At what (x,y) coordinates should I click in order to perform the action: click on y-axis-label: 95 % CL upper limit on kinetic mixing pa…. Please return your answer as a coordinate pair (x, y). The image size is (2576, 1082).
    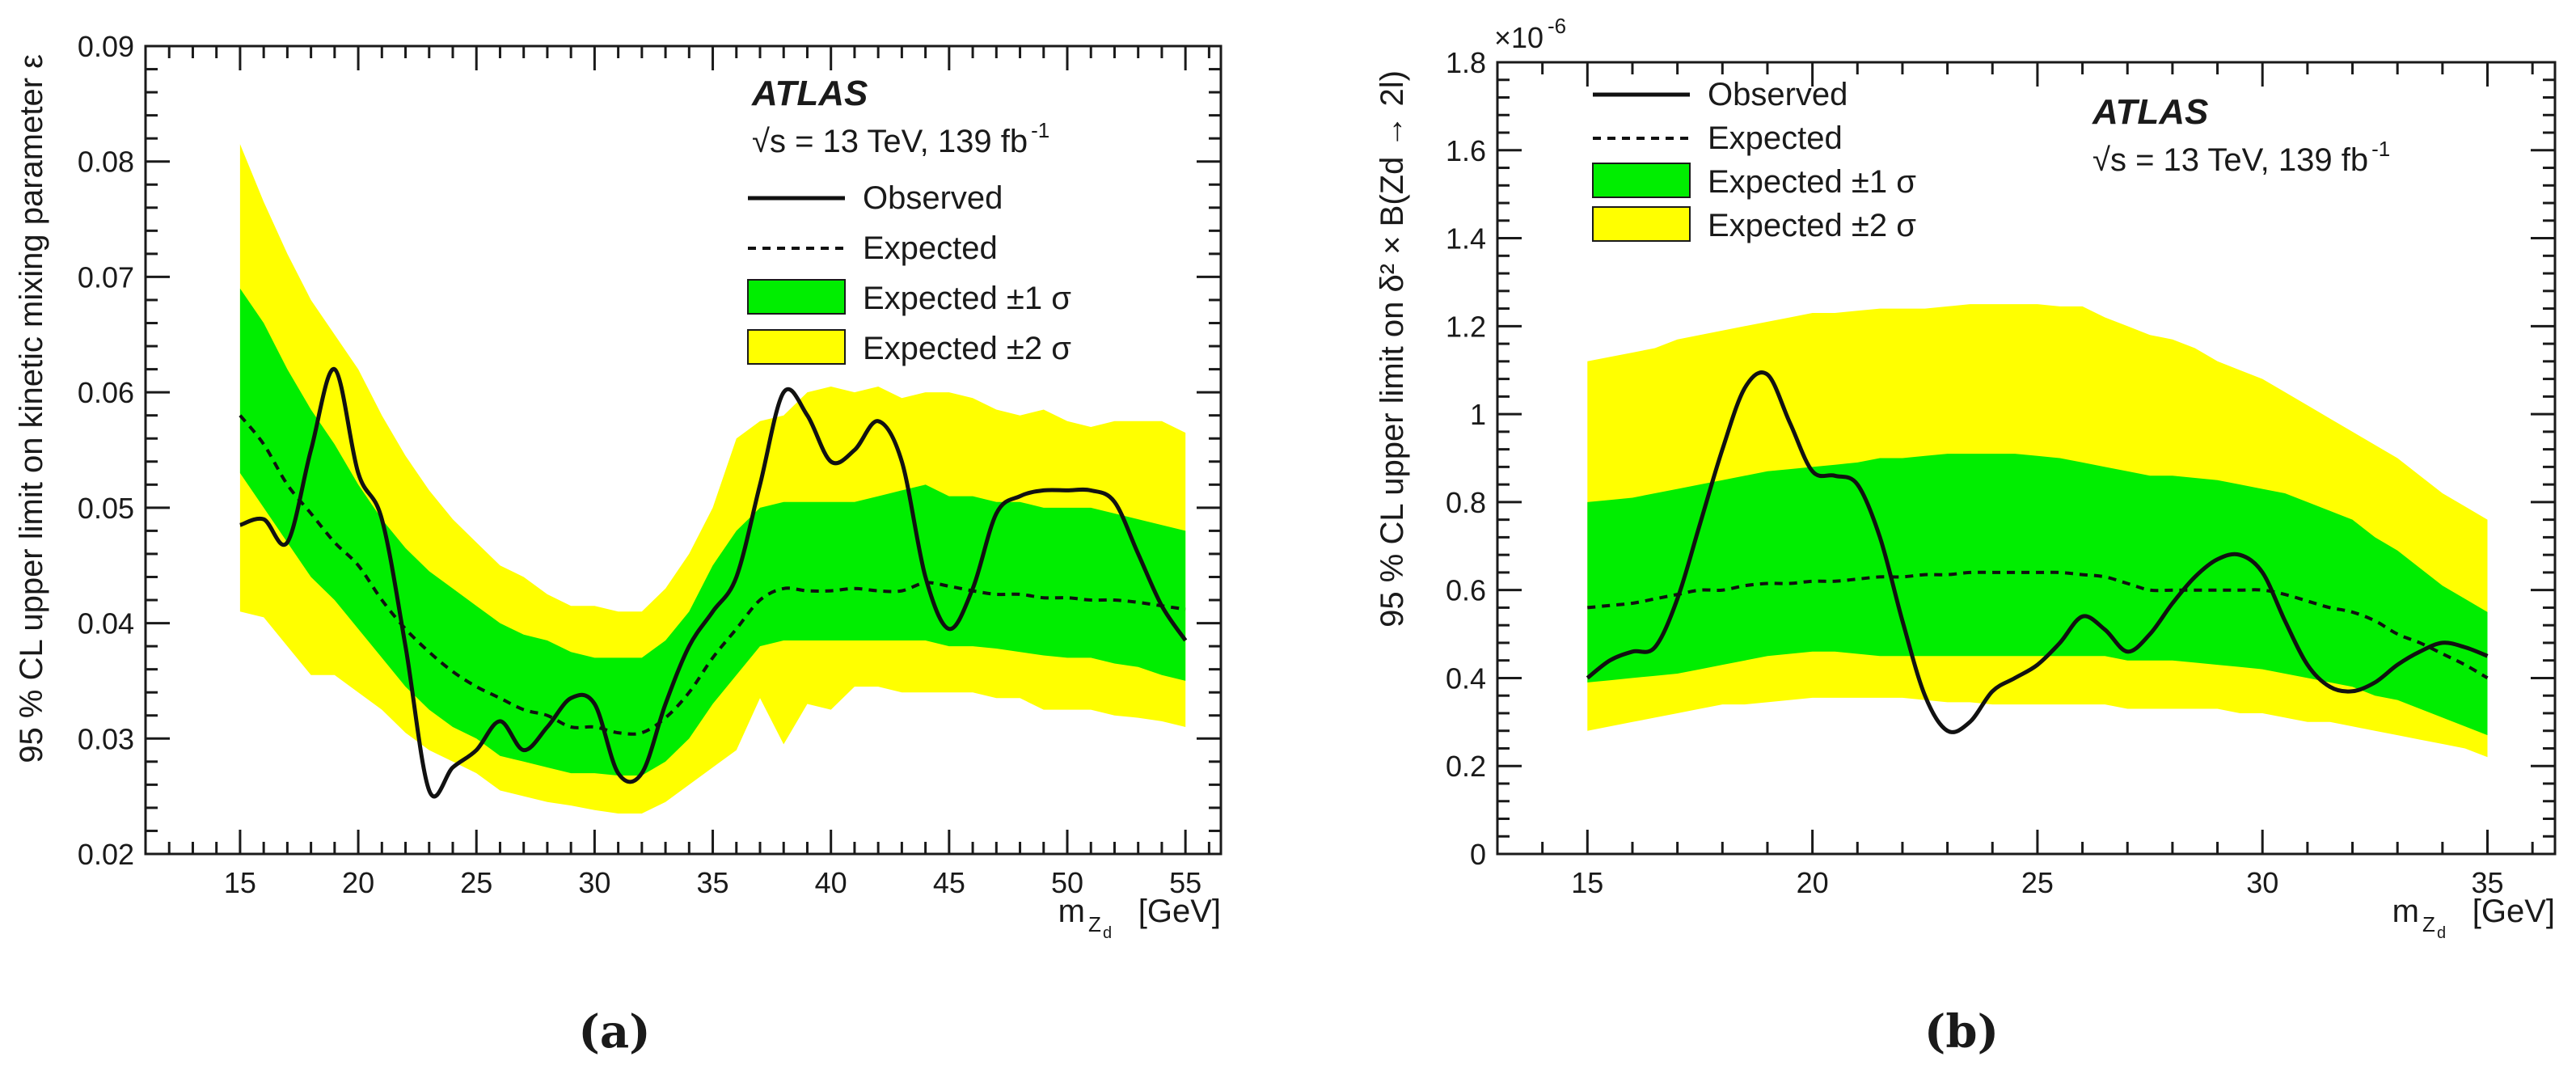
    Looking at the image, I should click on (31, 409).